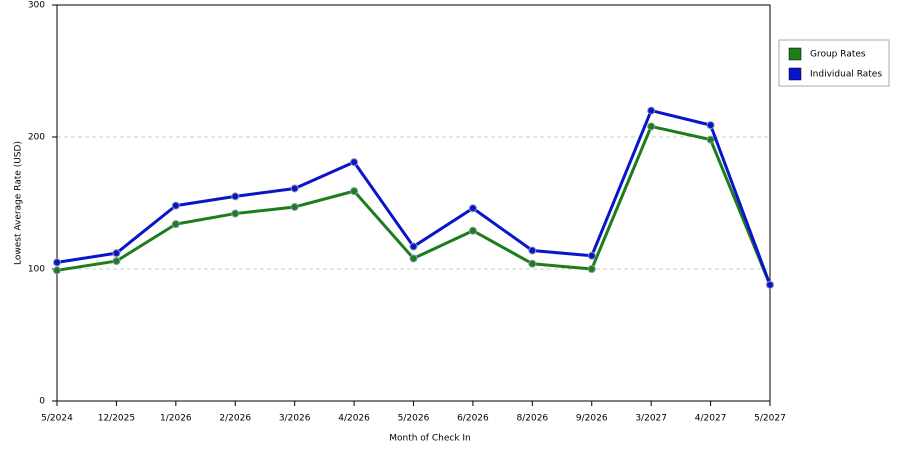 This screenshot has width=900, height=454. Describe the element at coordinates (295, 419) in the screenshot. I see `x-tick-label: 3/2026` at that location.